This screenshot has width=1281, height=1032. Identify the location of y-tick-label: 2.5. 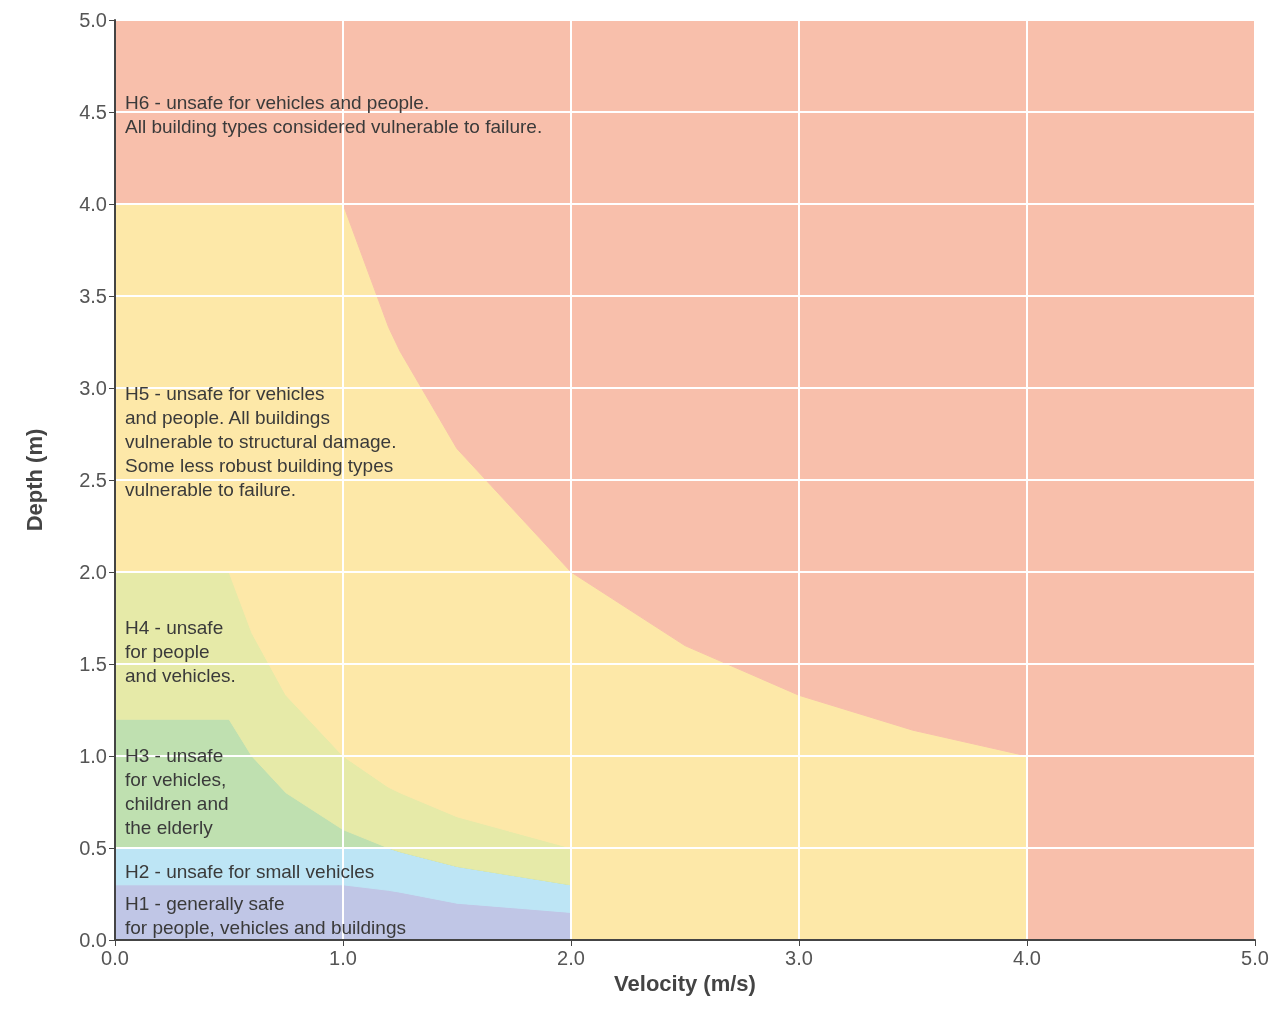
(93, 480).